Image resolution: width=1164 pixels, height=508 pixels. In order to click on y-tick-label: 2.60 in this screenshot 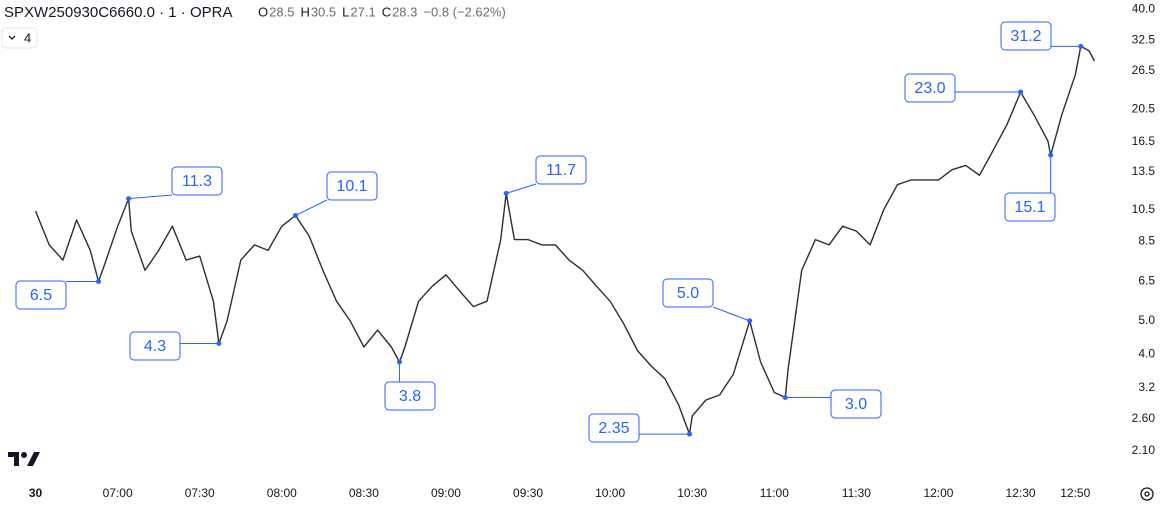, I will do `click(1144, 418)`.